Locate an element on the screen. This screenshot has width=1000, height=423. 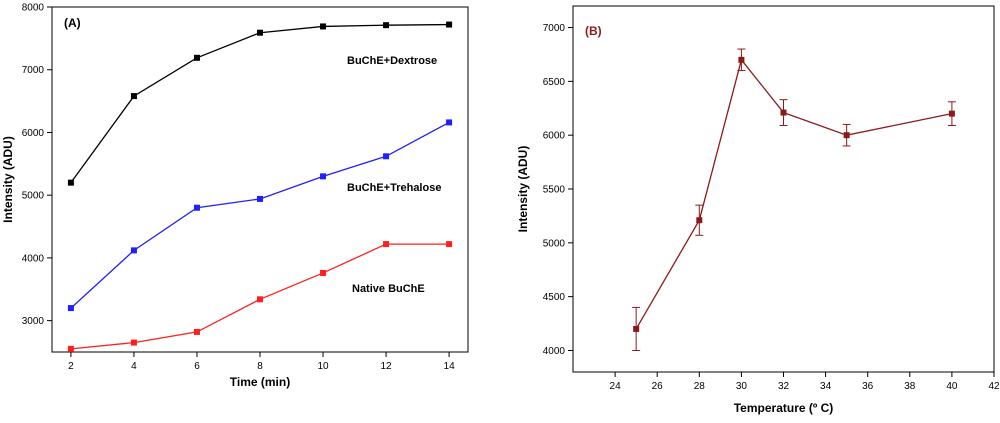
x-tick-label: 14 is located at coordinates (450, 366).